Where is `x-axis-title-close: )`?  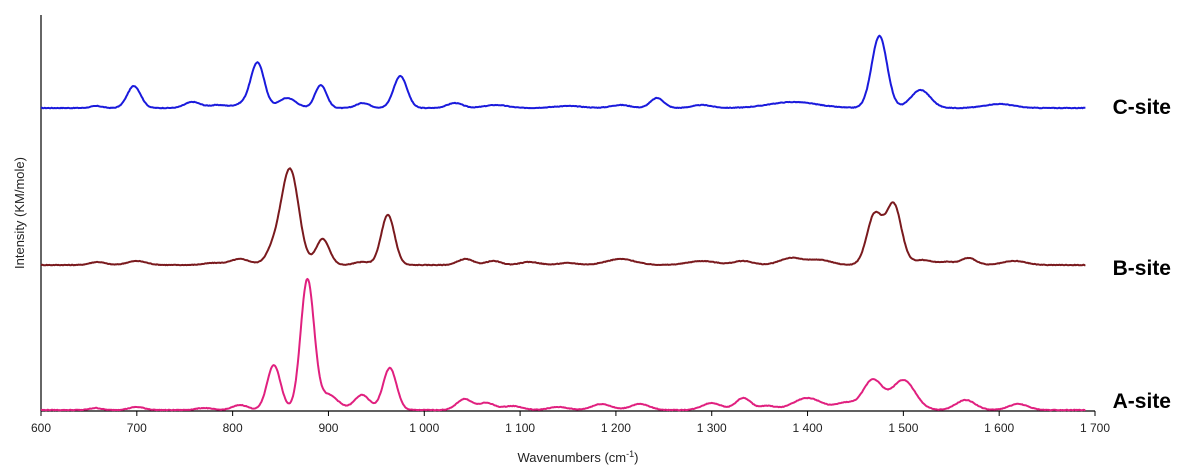
x-axis-title-close: ) is located at coordinates (636, 457).